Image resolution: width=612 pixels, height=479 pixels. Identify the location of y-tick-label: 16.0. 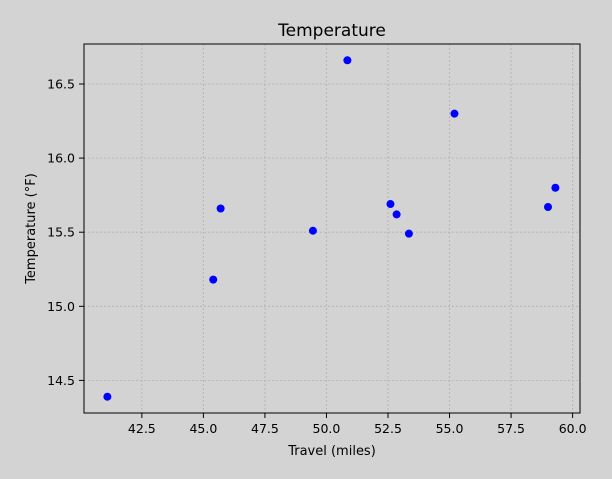
(61, 158).